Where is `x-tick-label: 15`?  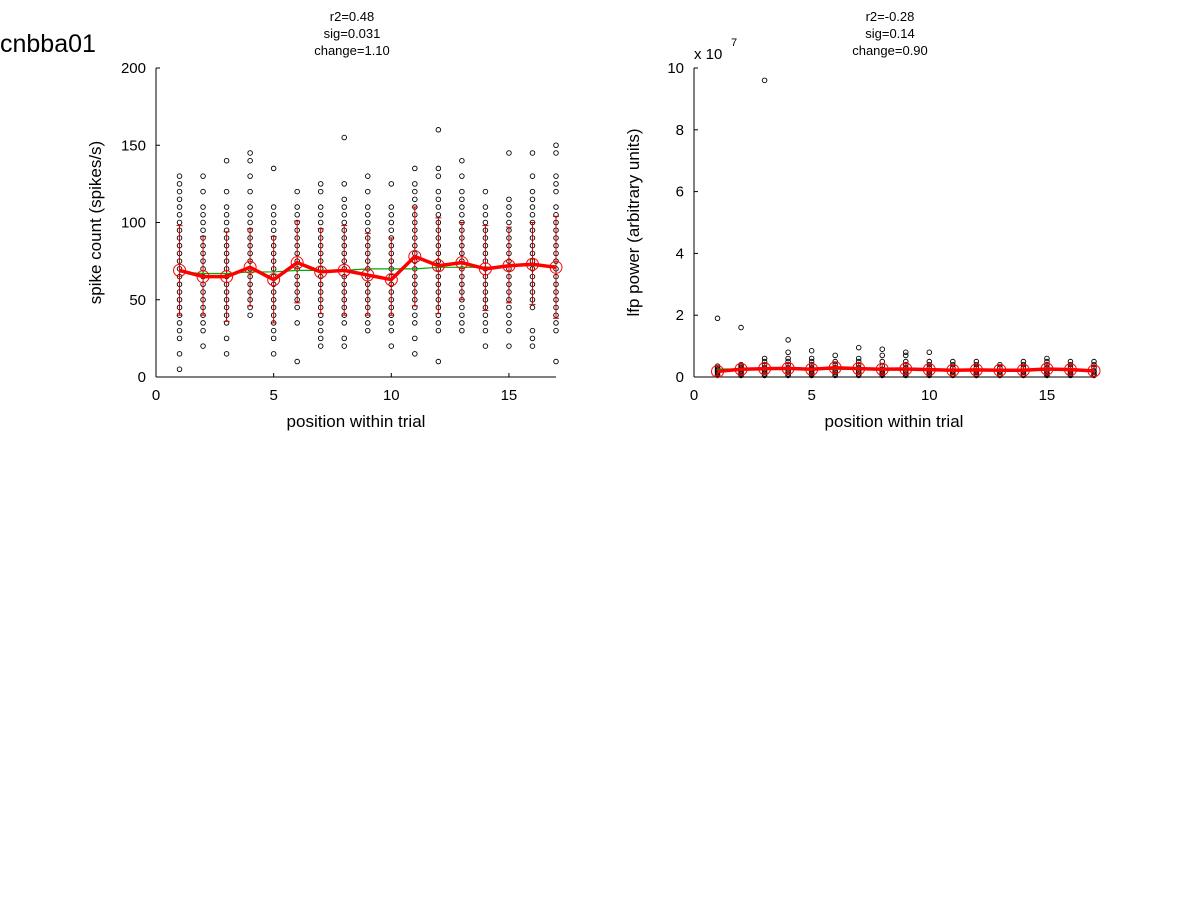
x-tick-label: 15 is located at coordinates (1047, 395).